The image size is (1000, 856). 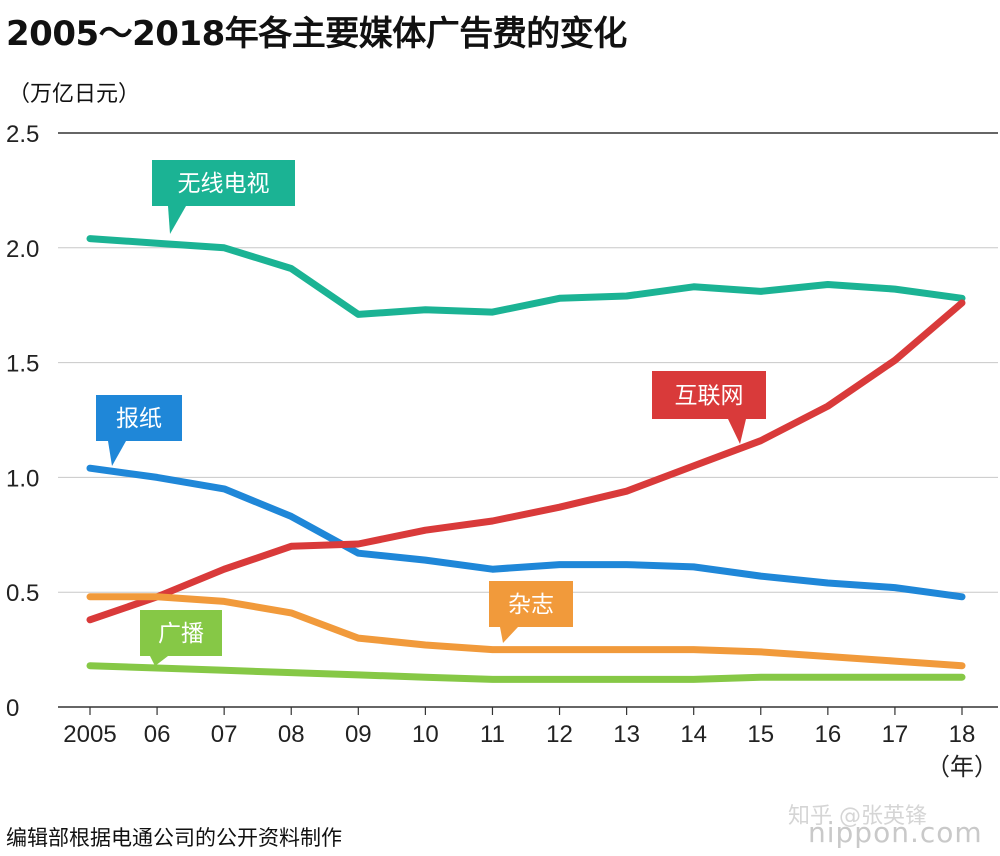 I want to click on x-tick-label: 06, so click(x=157, y=734).